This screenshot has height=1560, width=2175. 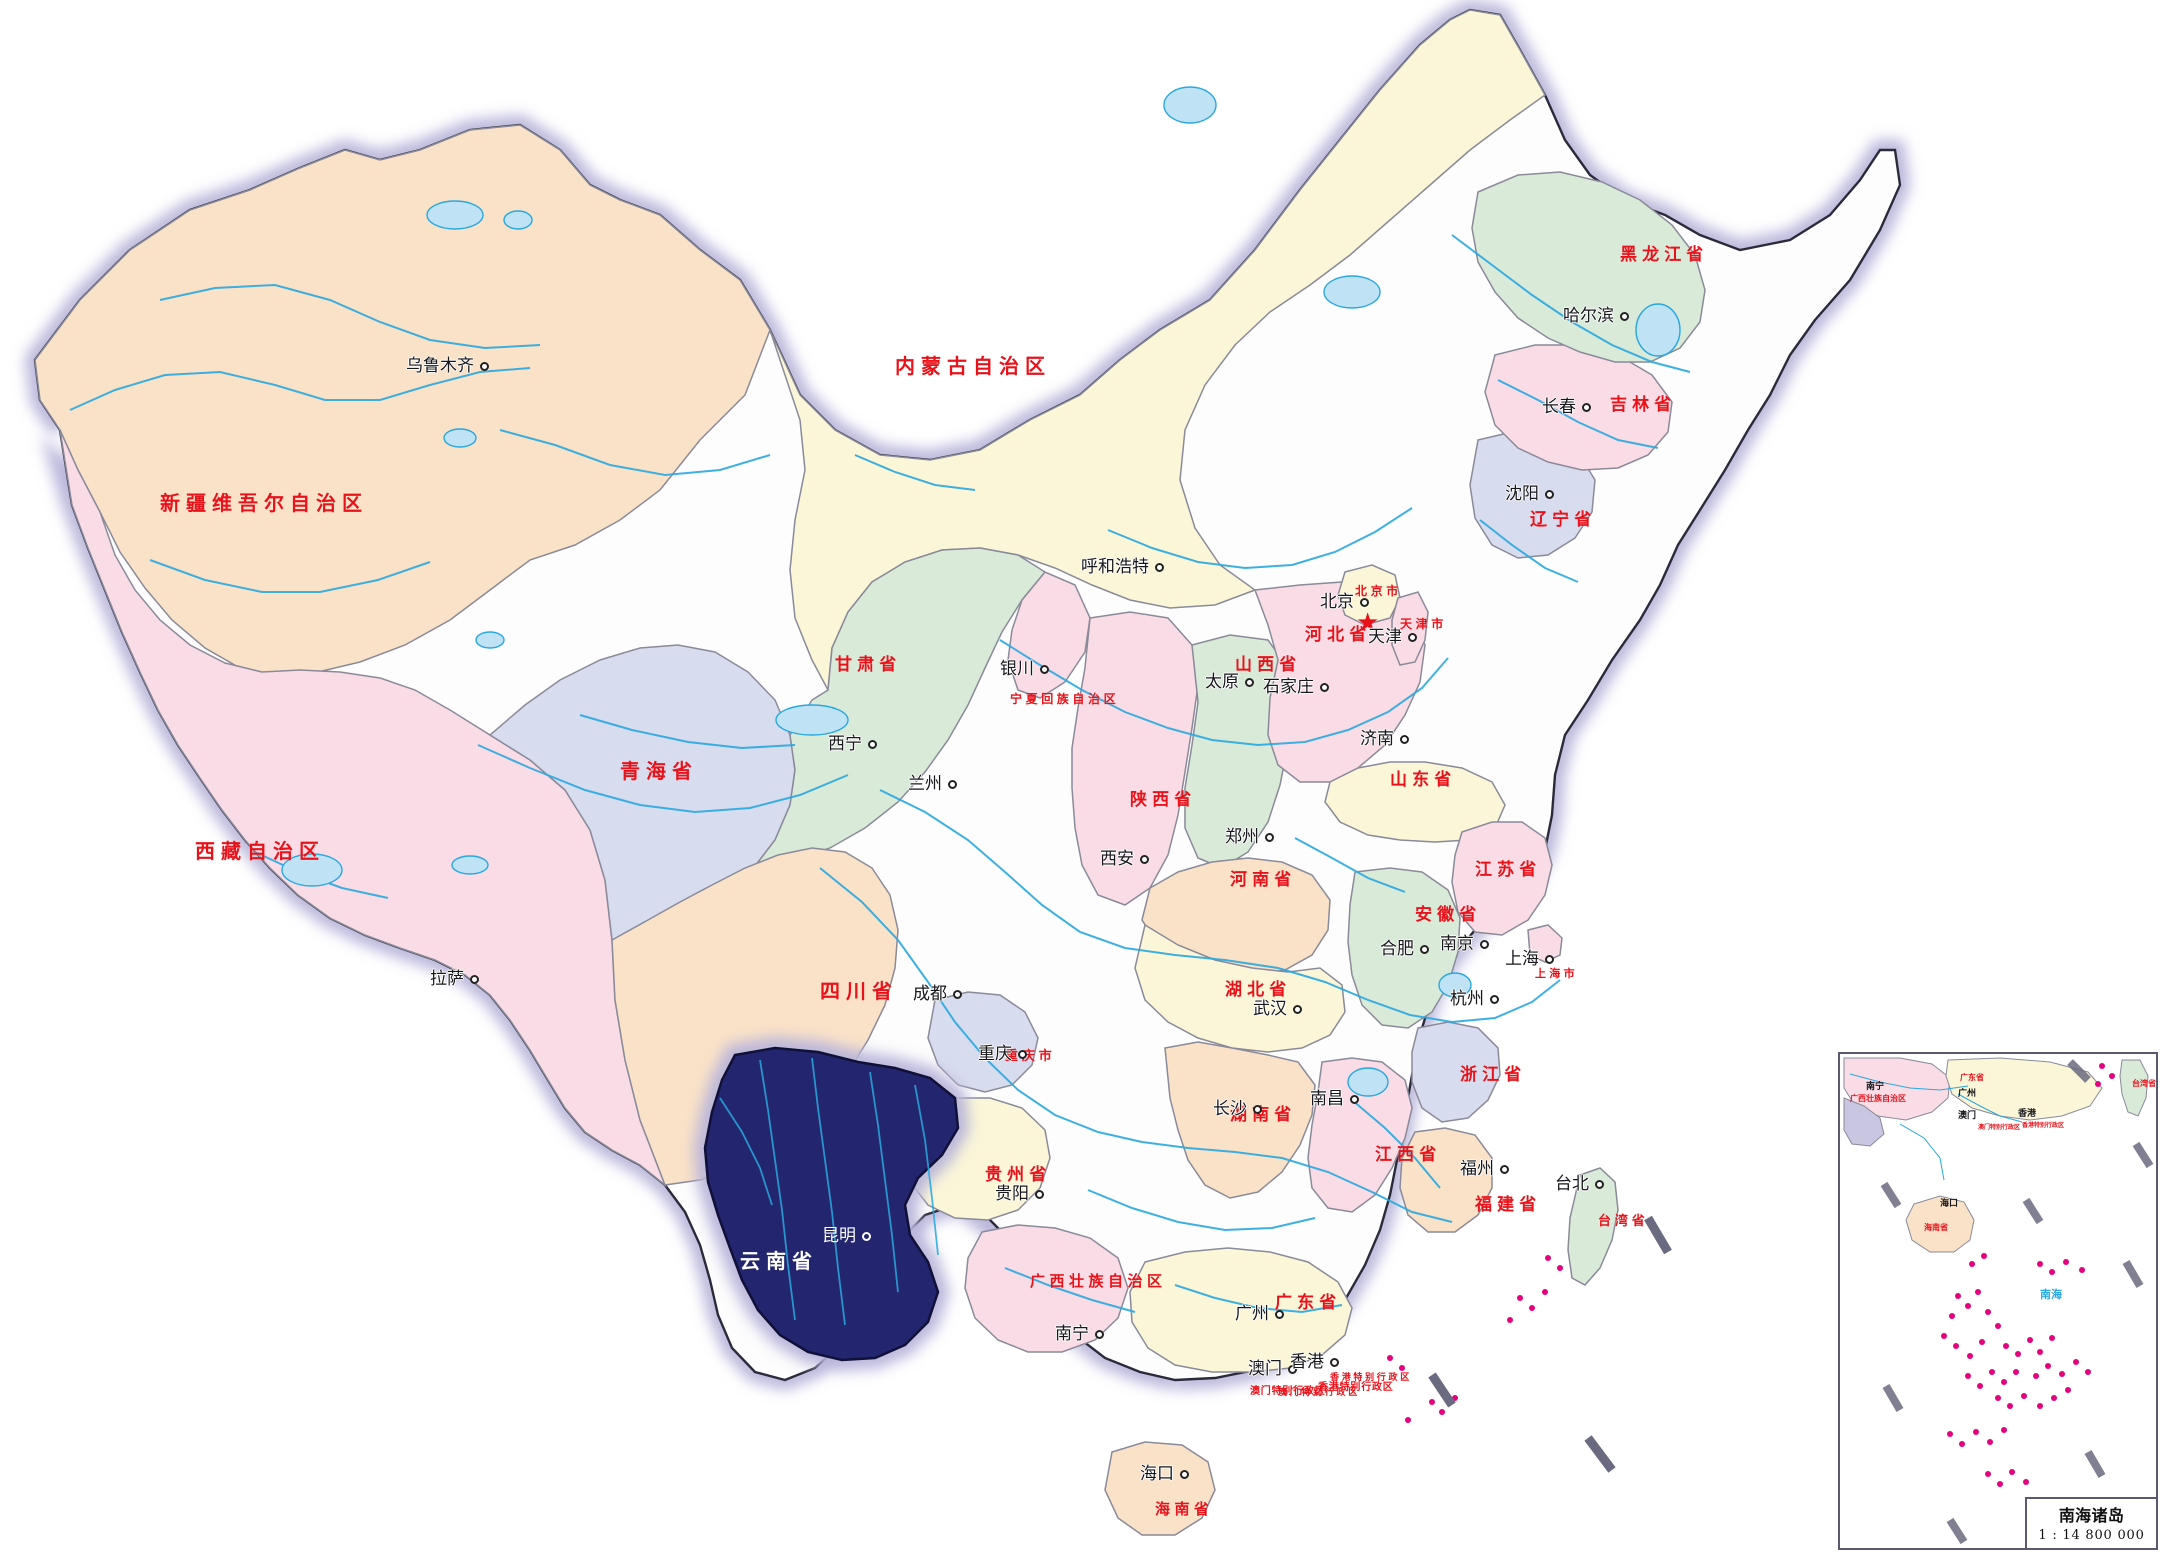 I want to click on city-label: 西宁, so click(x=845, y=744).